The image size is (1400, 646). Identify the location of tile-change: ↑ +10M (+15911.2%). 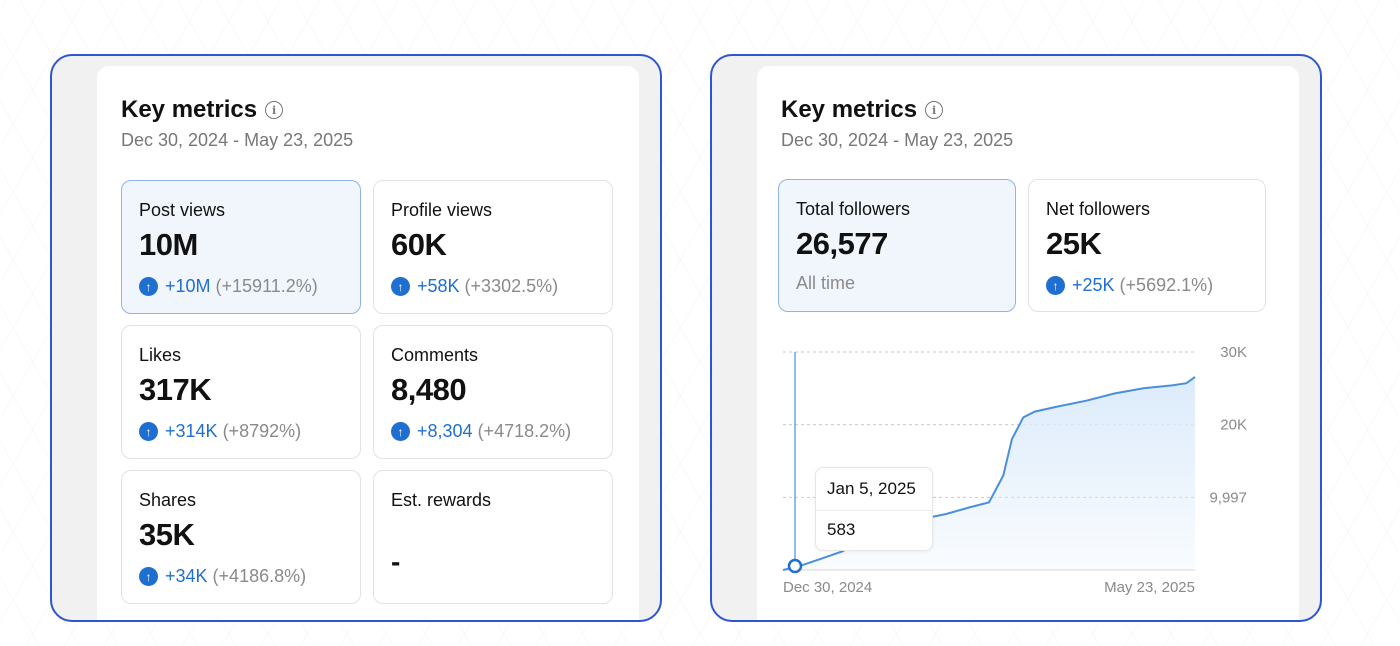
(228, 286).